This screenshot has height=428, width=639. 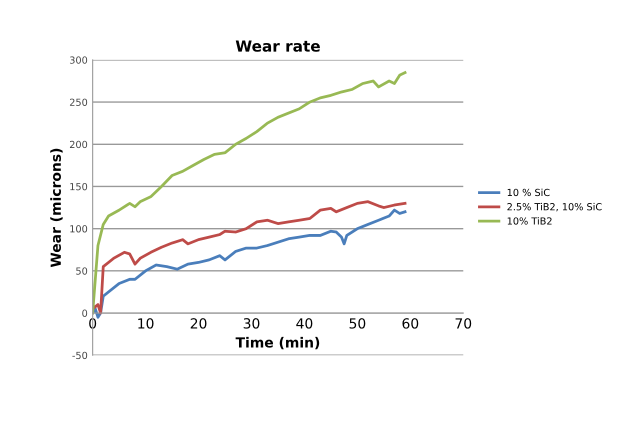 What do you see at coordinates (278, 343) in the screenshot?
I see `x-axis-title: Time (min)` at bounding box center [278, 343].